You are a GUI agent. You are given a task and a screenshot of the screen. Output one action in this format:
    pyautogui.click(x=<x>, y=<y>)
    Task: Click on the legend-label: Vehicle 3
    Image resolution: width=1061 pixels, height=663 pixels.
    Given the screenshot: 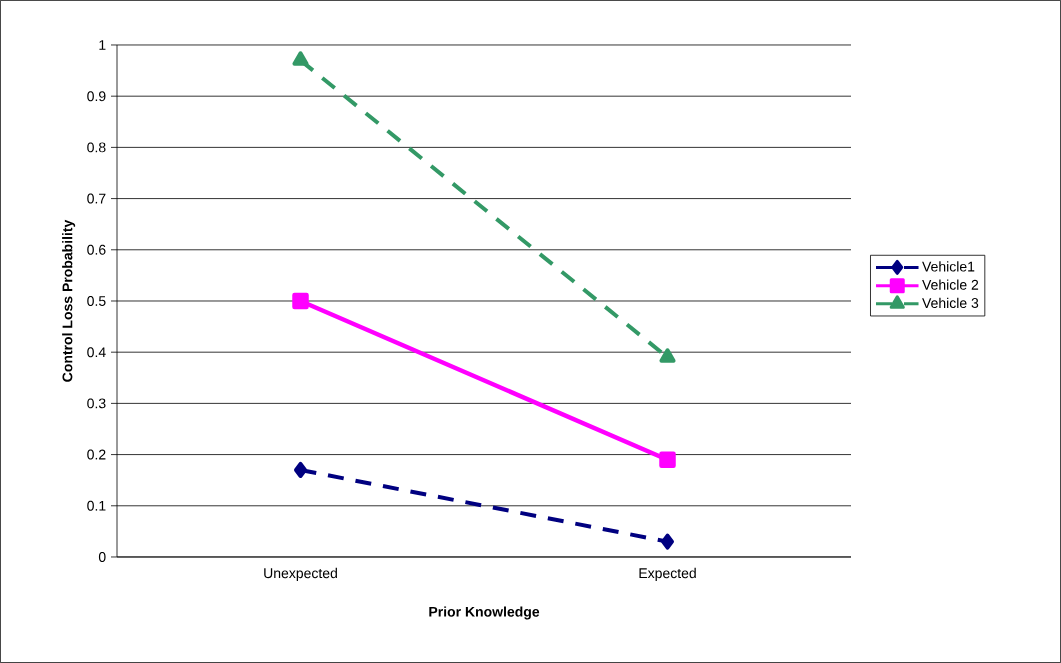 What is the action you would take?
    pyautogui.click(x=950, y=303)
    